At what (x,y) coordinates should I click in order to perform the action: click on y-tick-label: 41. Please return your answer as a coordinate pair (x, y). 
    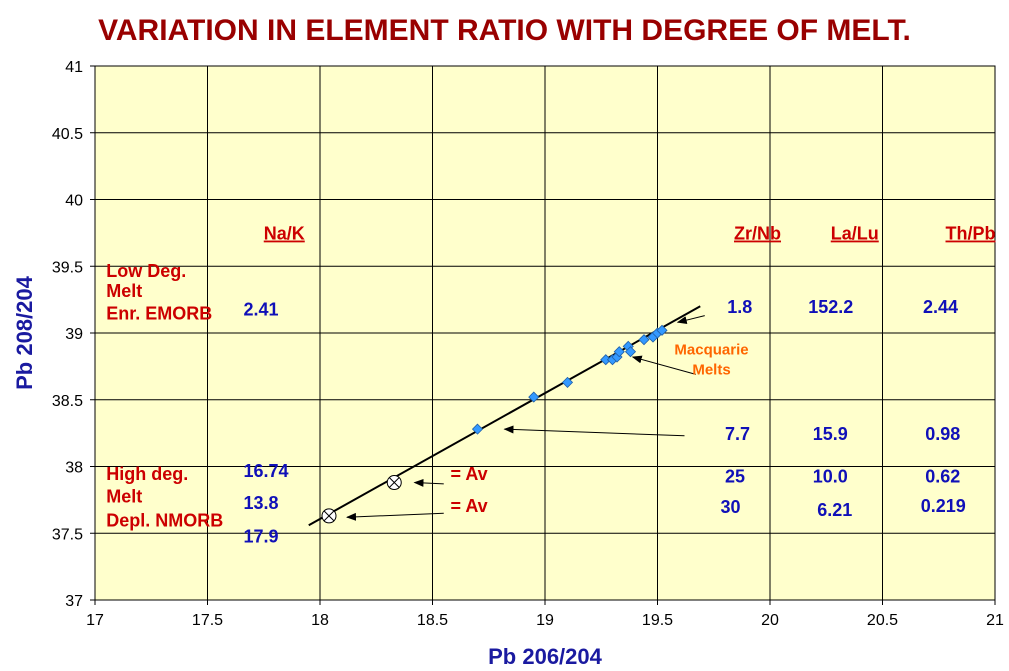
    Looking at the image, I should click on (74, 67).